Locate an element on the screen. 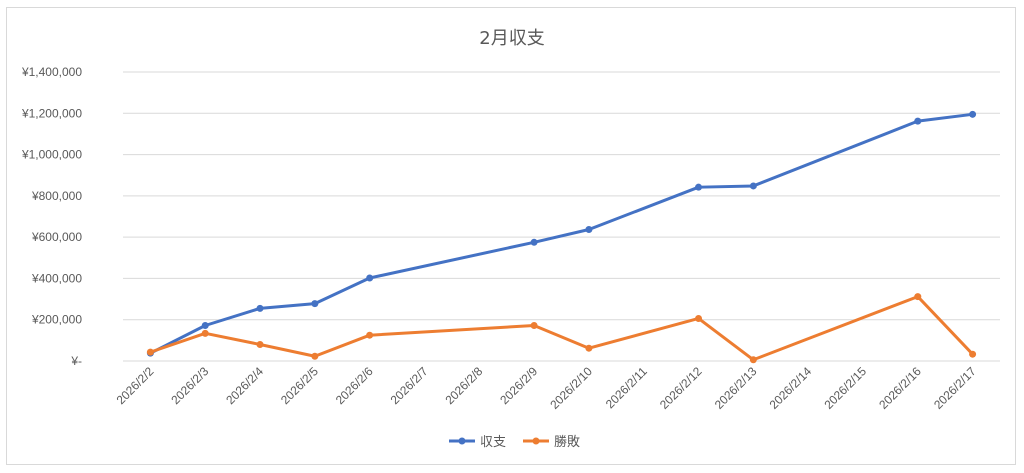  y-tick-label: ¥1,400,000 is located at coordinates (51, 72).